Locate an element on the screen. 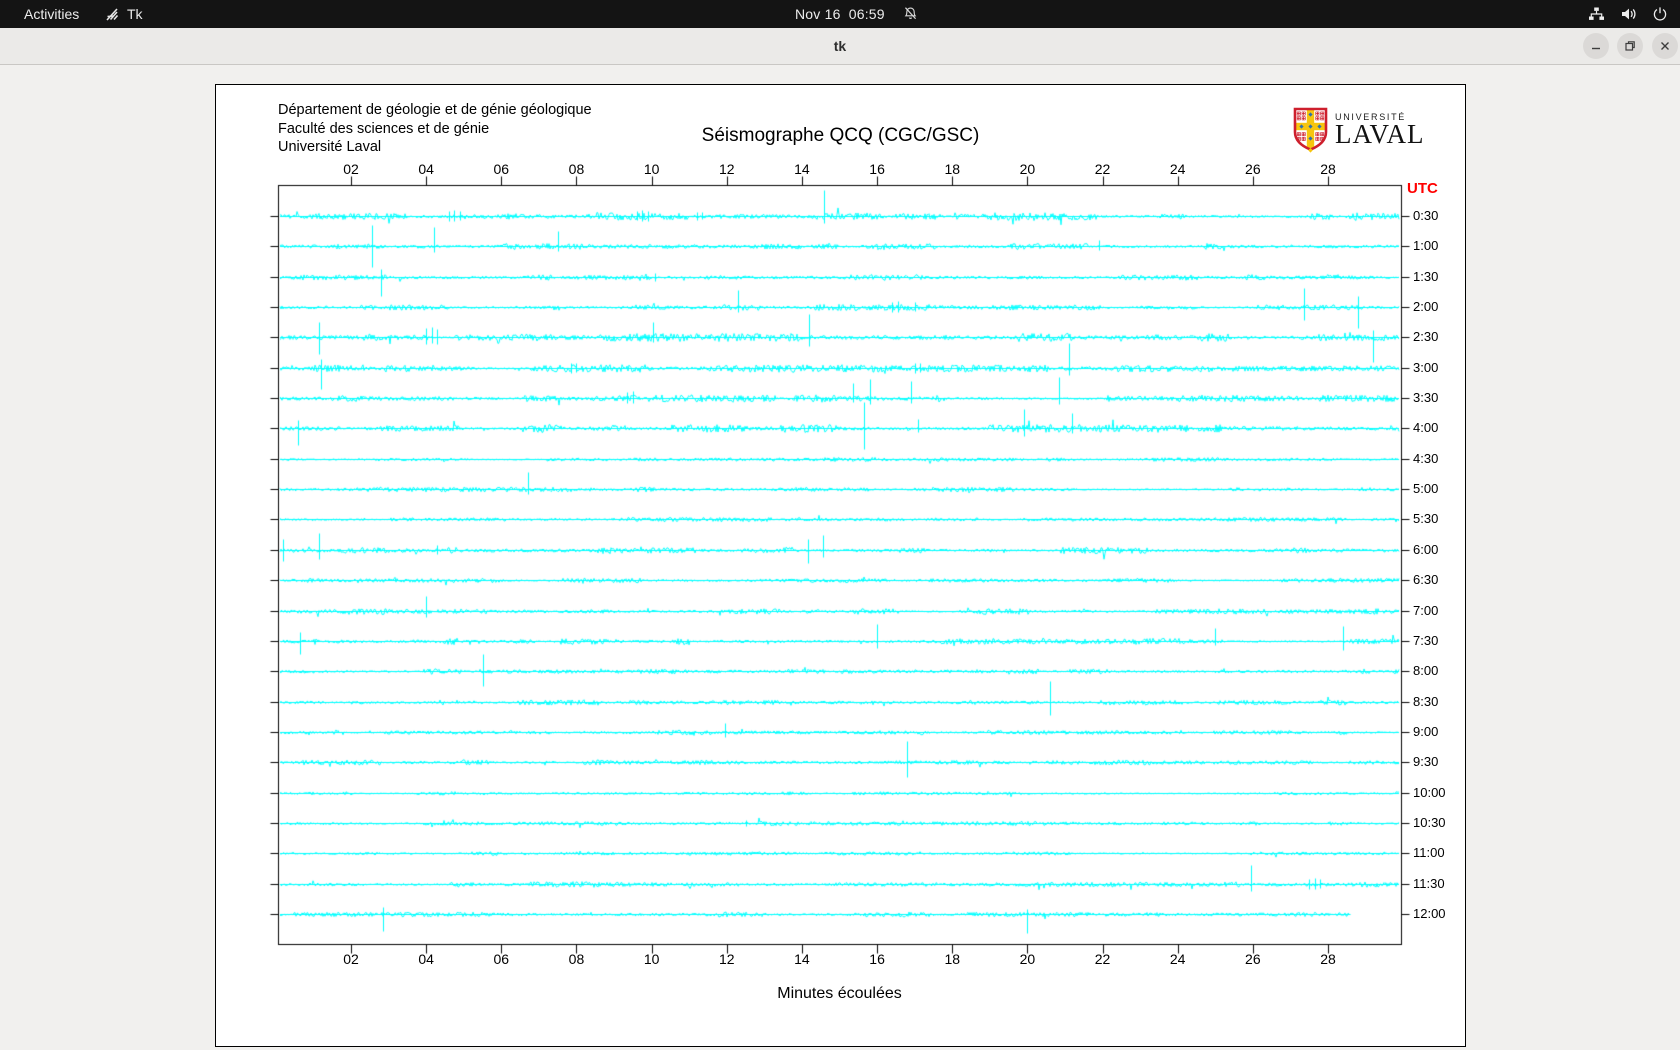 The image size is (1680, 1050). time-label: 3:30 is located at coordinates (1426, 398).